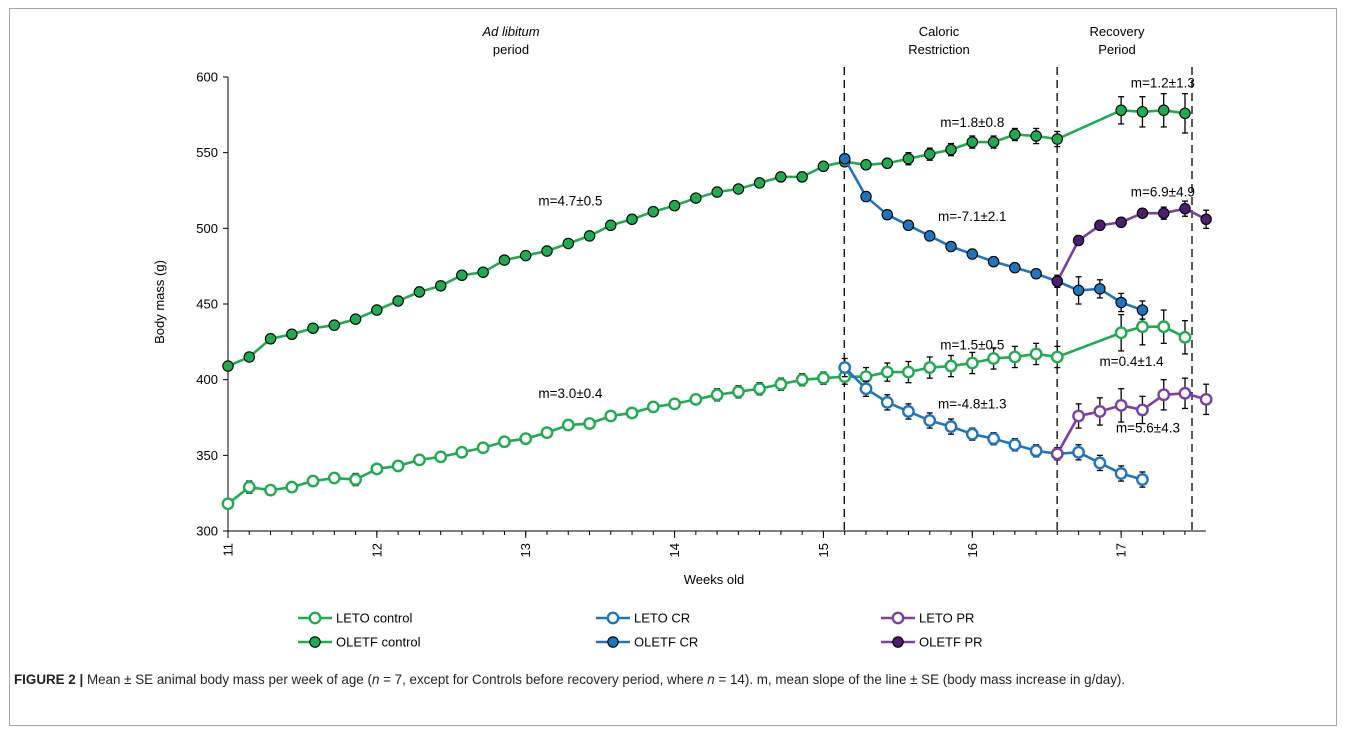 This screenshot has height=734, width=1347. I want to click on legend-item: OLETF control, so click(359, 642).